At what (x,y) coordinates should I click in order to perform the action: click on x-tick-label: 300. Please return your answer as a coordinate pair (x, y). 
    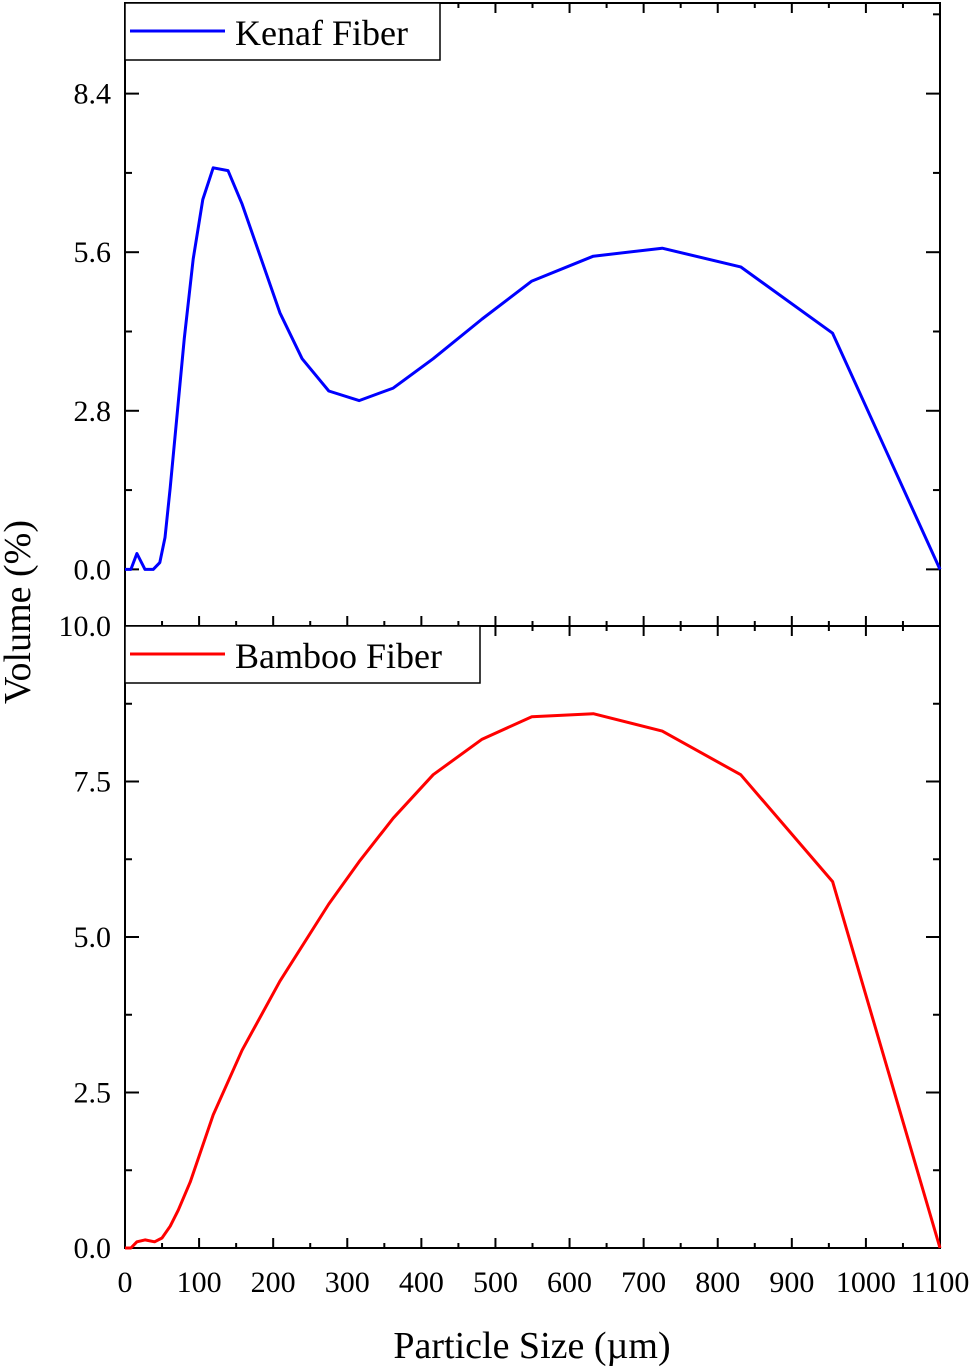
    Looking at the image, I should click on (347, 1282).